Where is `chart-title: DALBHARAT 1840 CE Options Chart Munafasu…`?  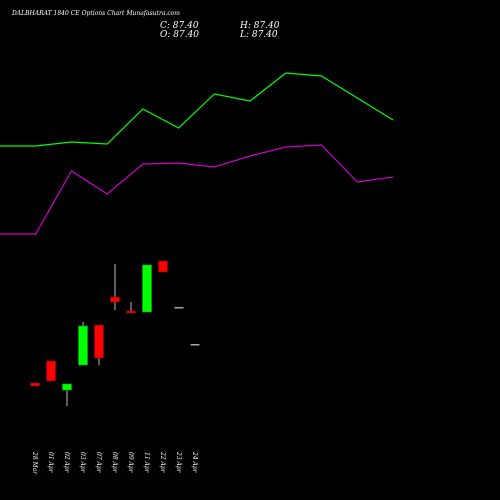
chart-title: DALBHARAT 1840 CE Options Chart Munafasu… is located at coordinates (95, 13).